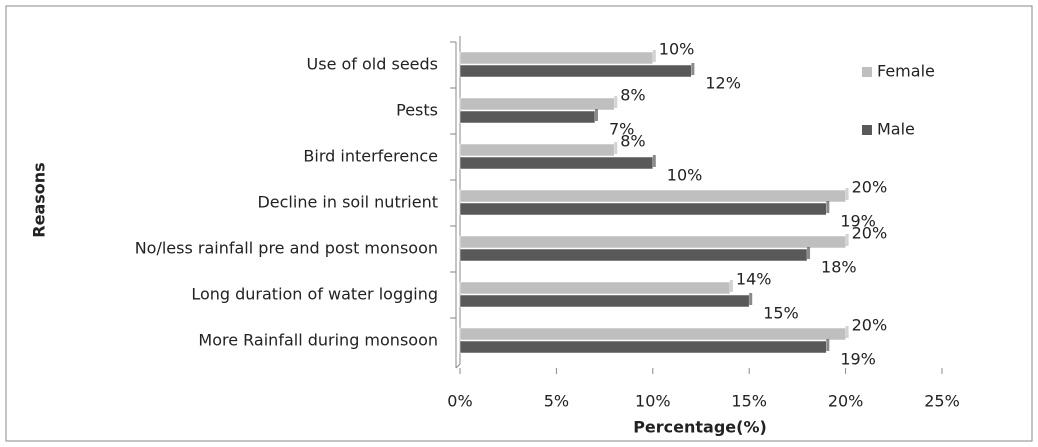 This screenshot has width=1038, height=447. What do you see at coordinates (372, 64) in the screenshot?
I see `y-tick-label: Use of old seeds` at bounding box center [372, 64].